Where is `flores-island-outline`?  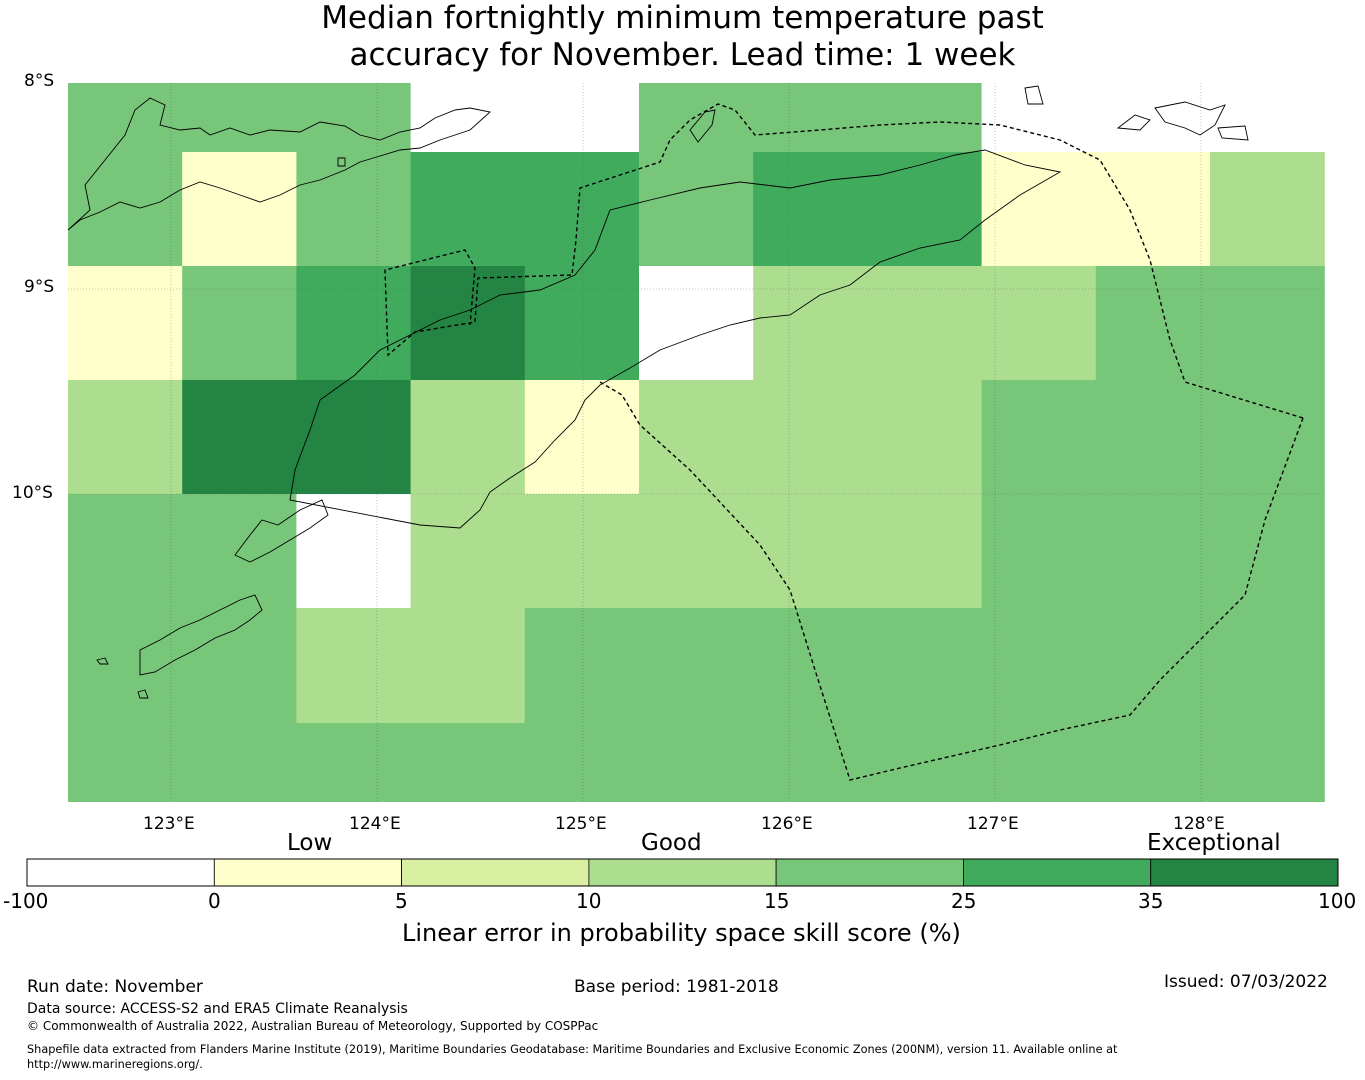 flores-island-outline is located at coordinates (279, 164).